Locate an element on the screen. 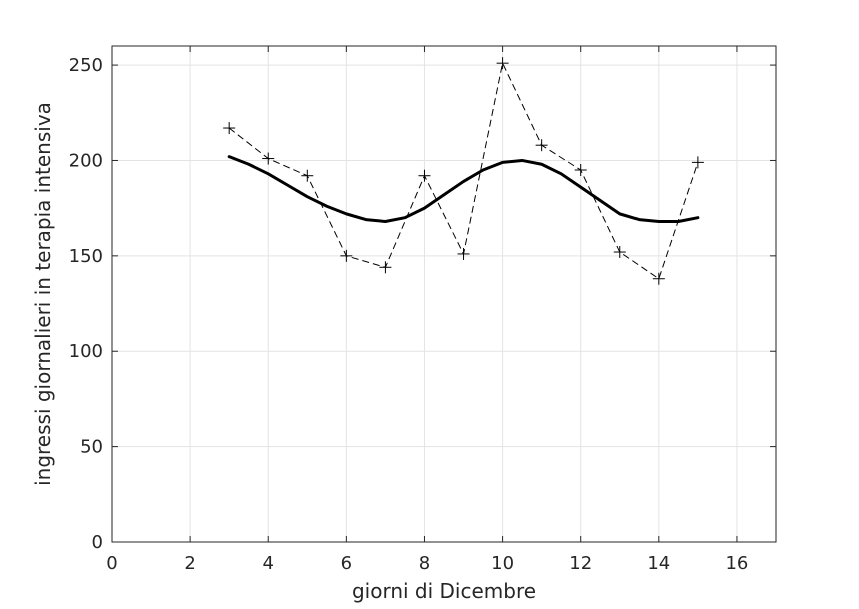  y-tick-label: 200 is located at coordinates (86, 160).